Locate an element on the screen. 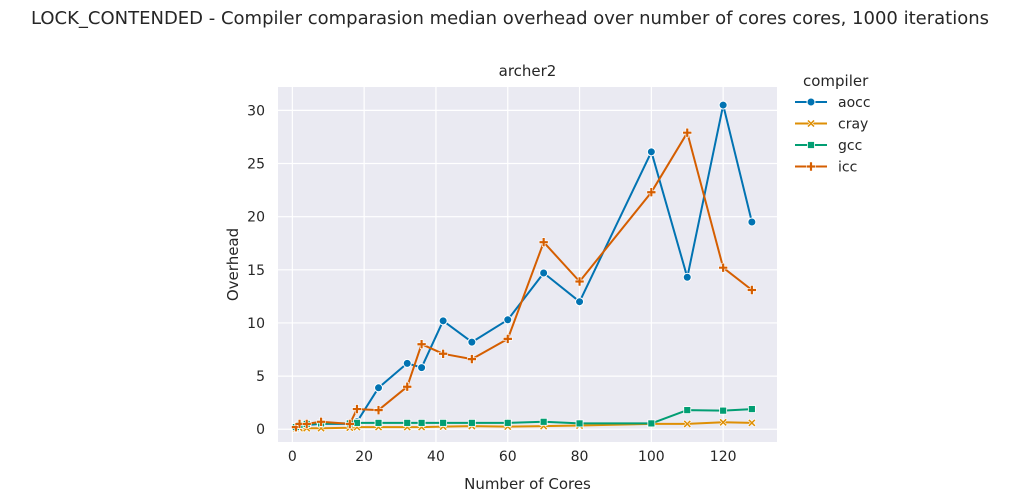 This screenshot has width=1022, height=501. legend-label-icc: icc is located at coordinates (847, 168).